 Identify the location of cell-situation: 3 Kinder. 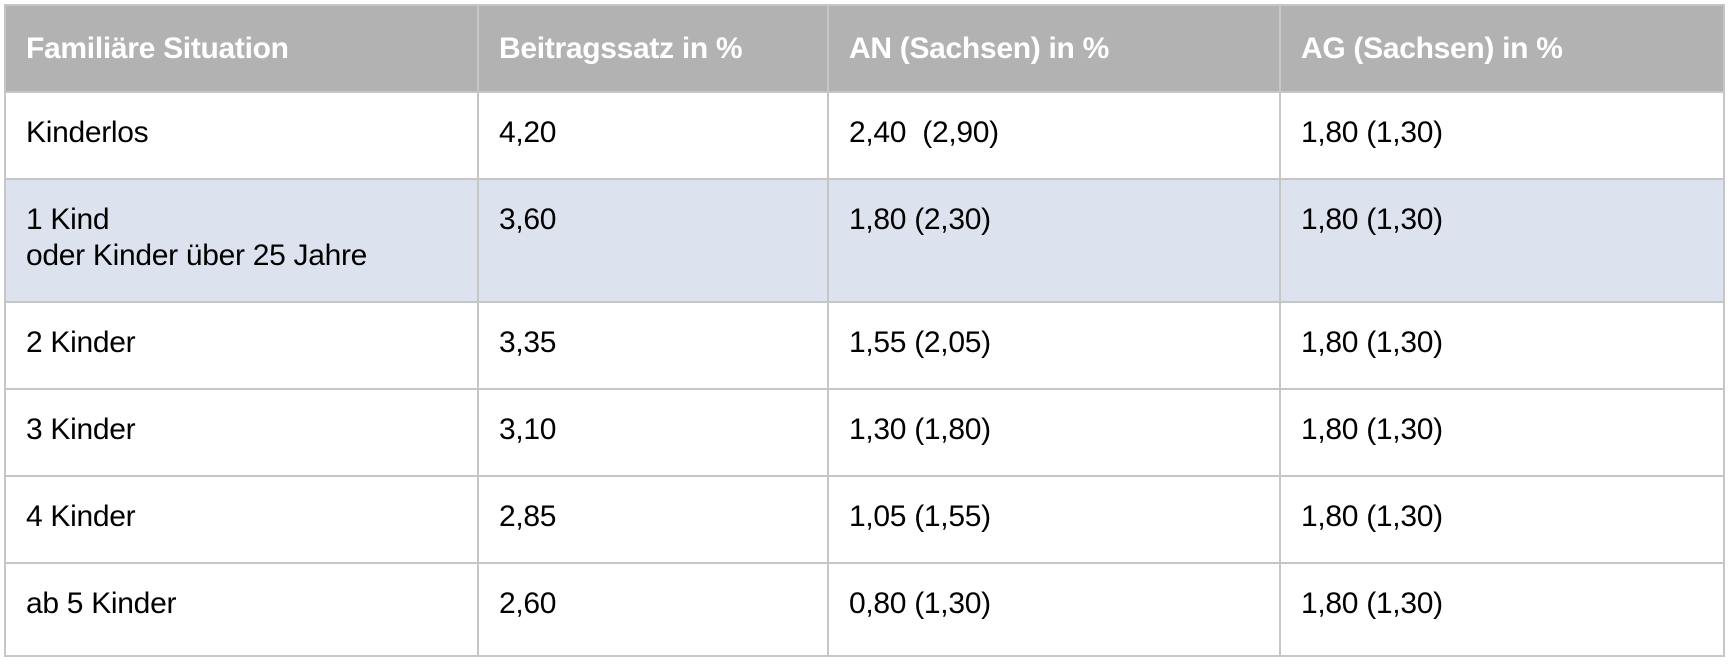
(241, 432).